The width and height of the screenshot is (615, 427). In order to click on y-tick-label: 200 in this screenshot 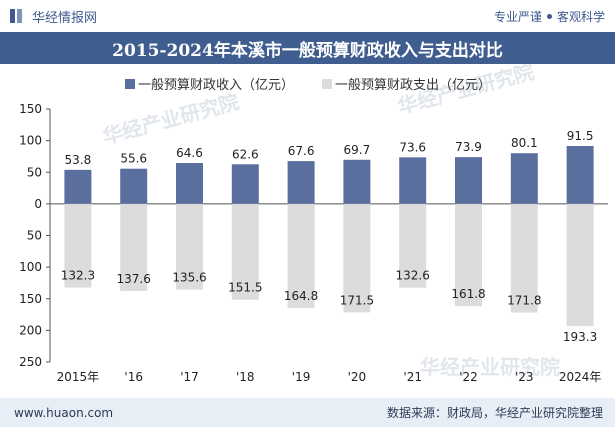, I will do `click(30, 330)`.